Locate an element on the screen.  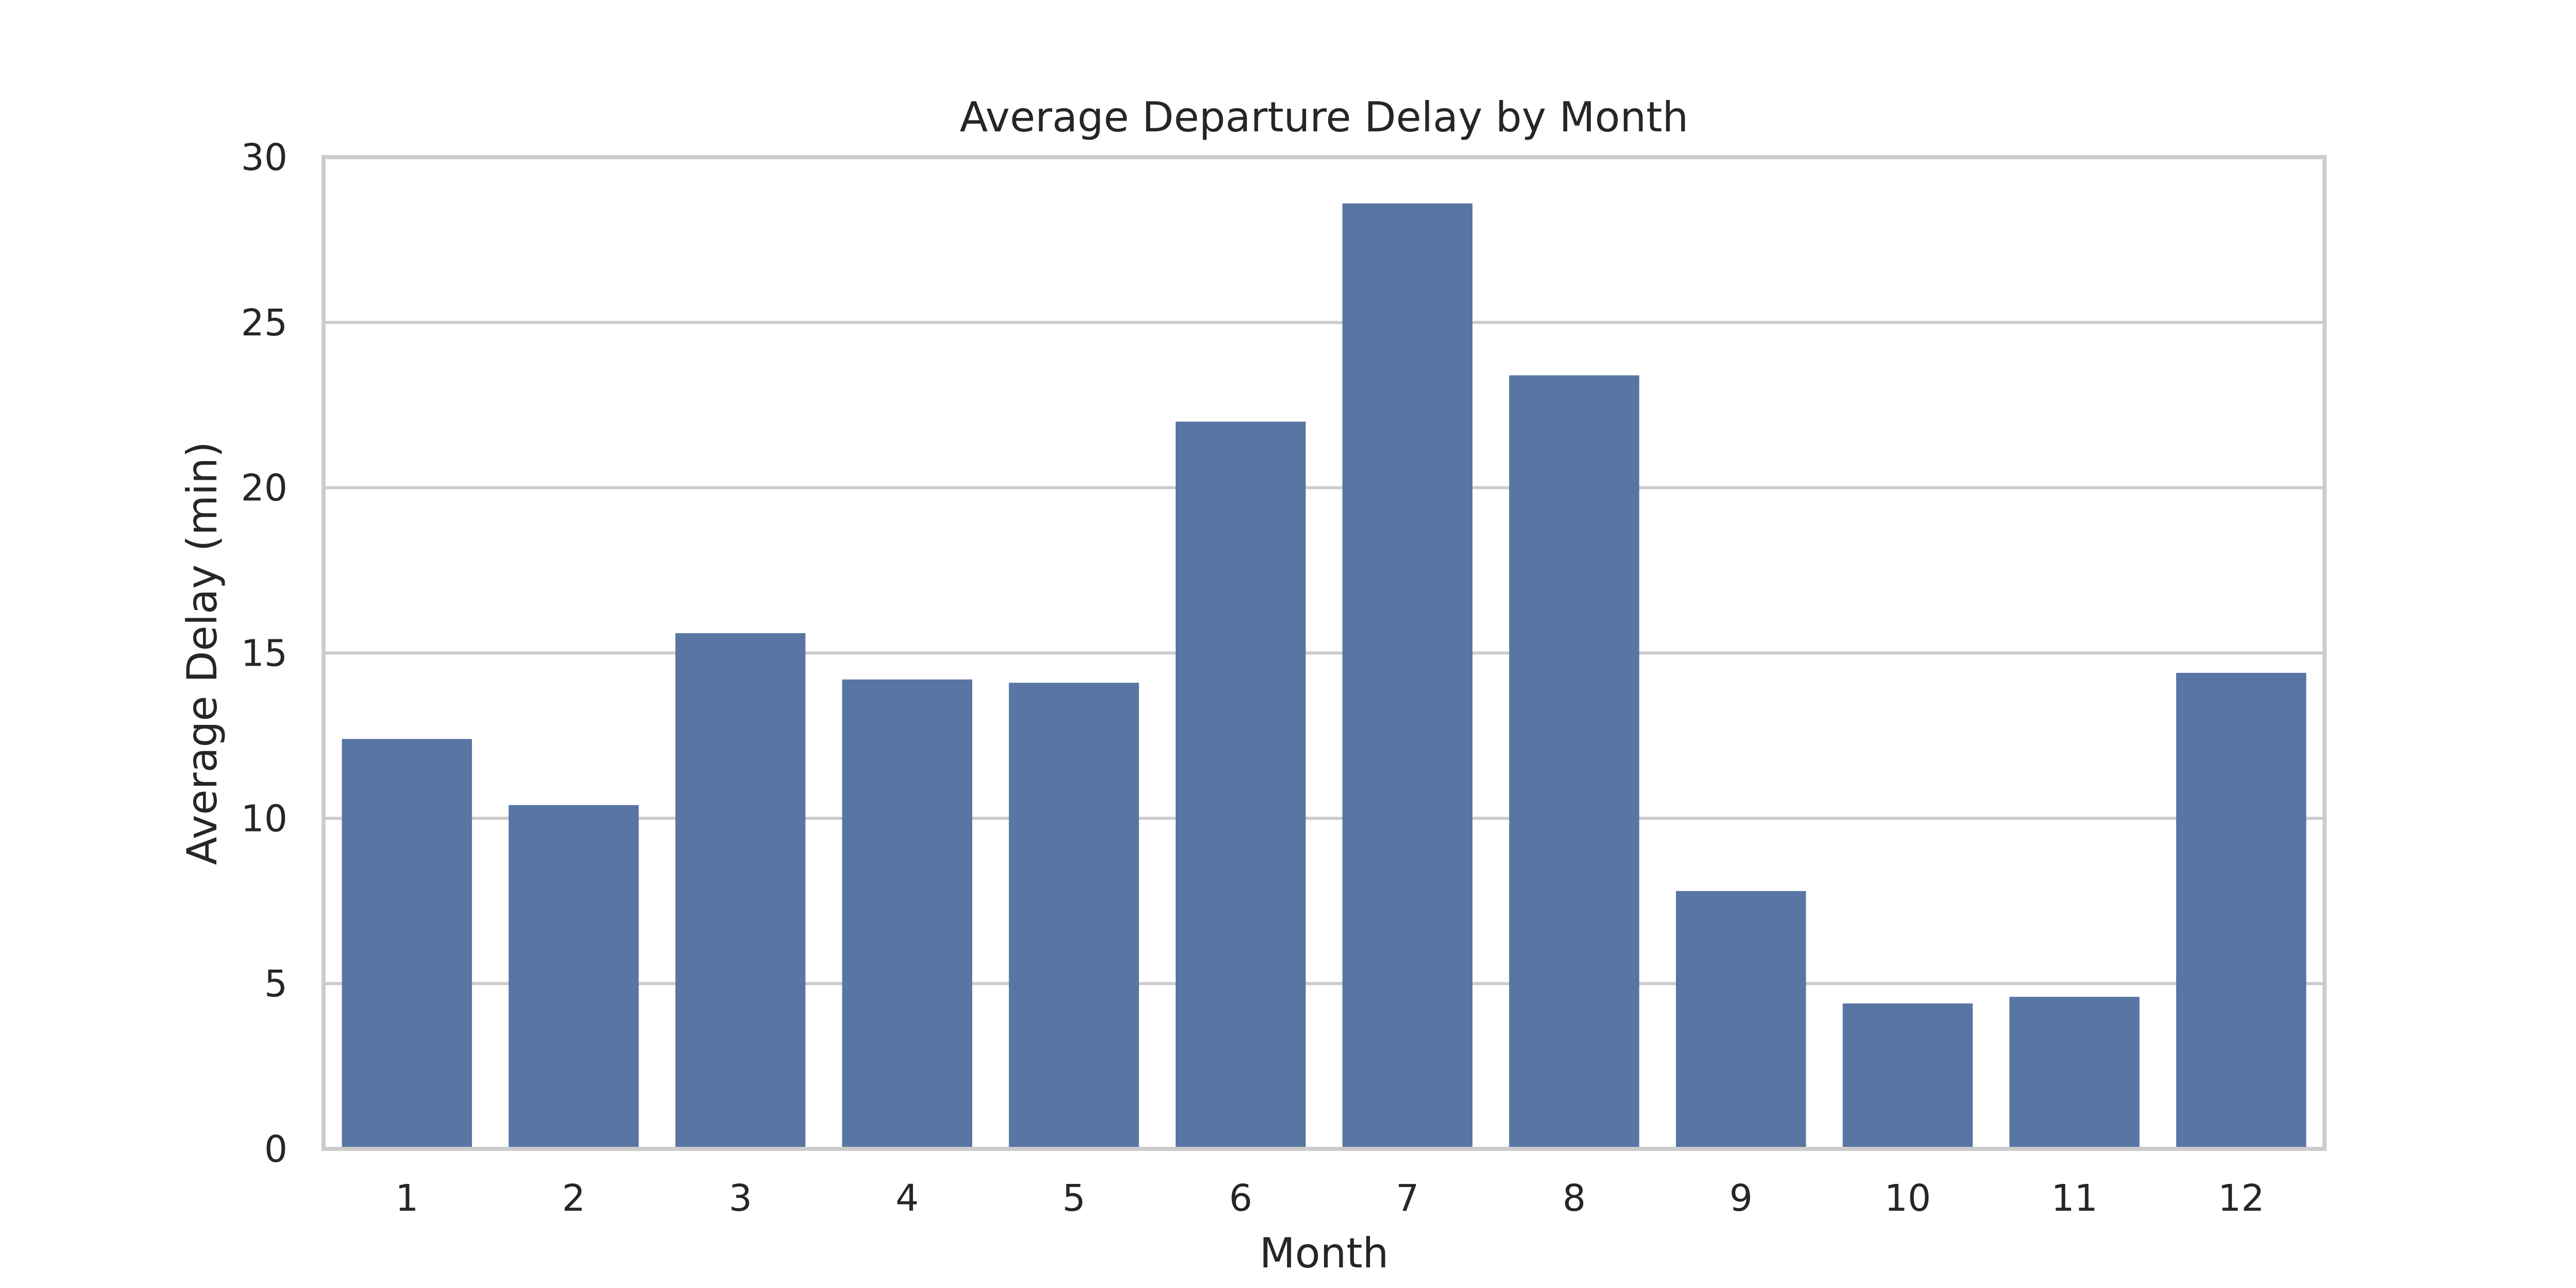
x-tick-label: 1 is located at coordinates (407, 1198).